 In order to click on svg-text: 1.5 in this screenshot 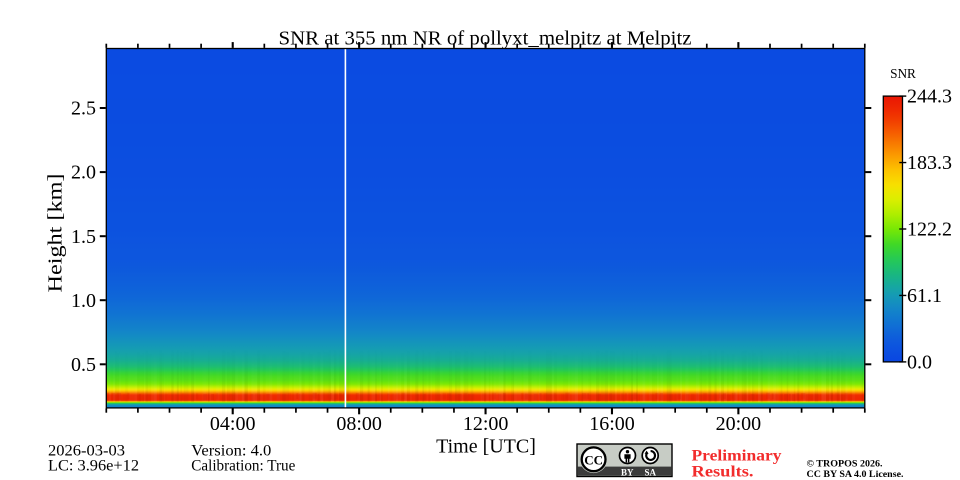, I will do `click(83, 237)`.